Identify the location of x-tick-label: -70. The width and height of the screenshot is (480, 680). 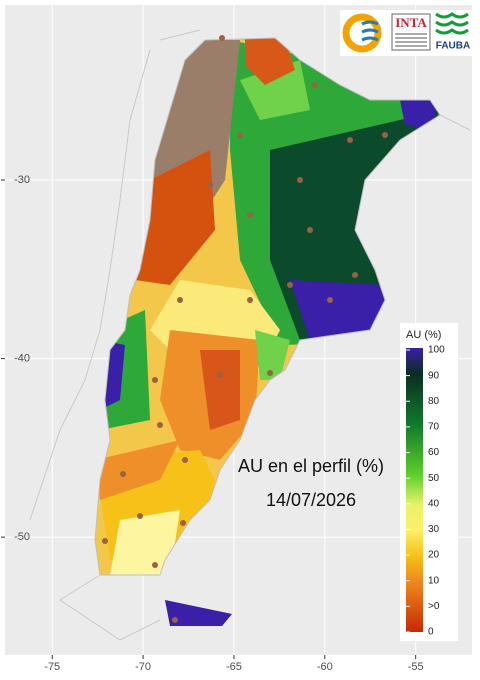
(143, 667).